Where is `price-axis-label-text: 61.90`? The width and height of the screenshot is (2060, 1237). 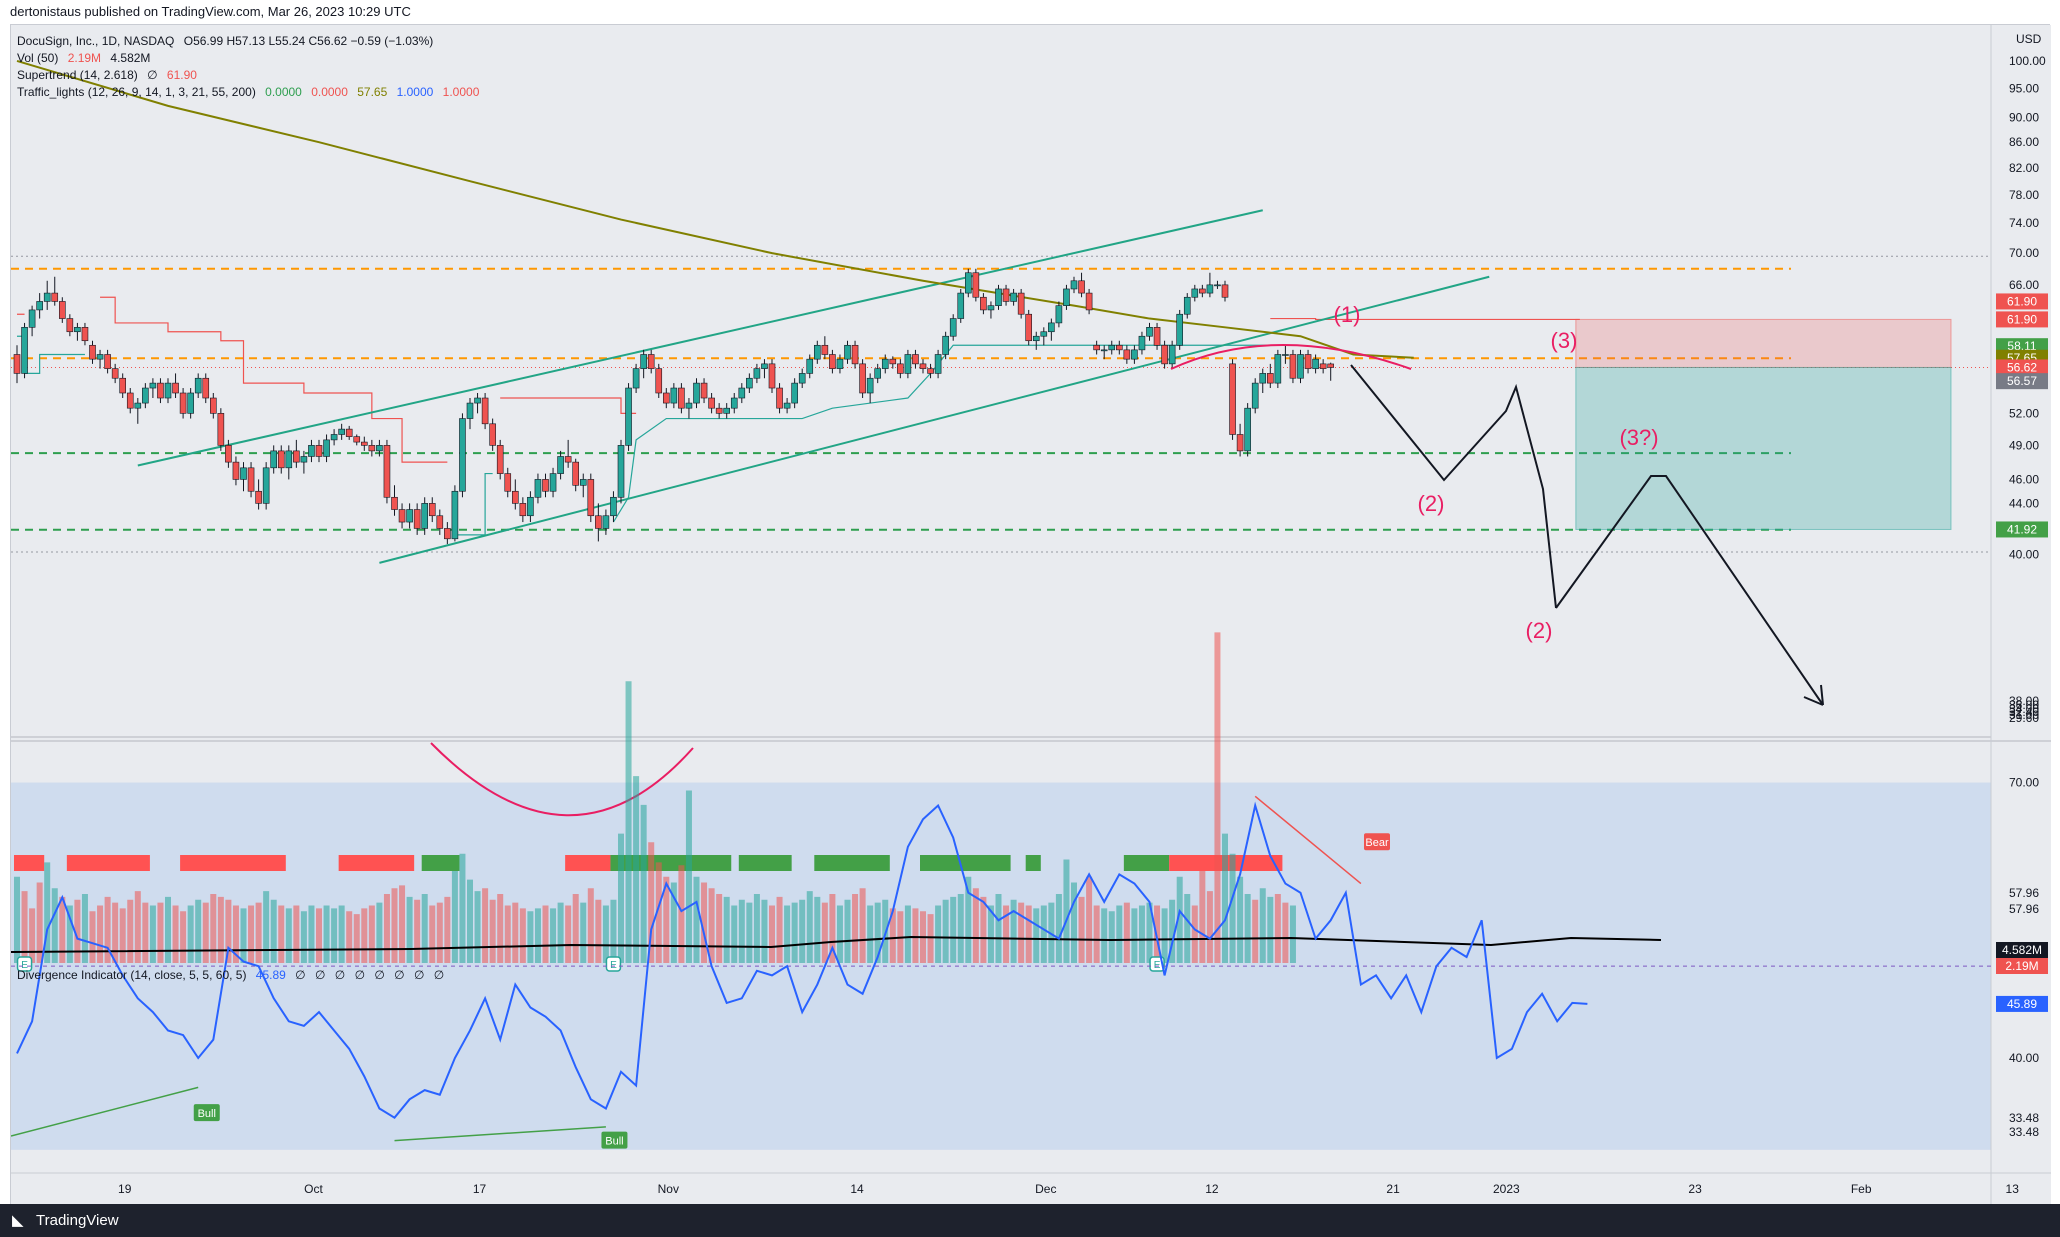 price-axis-label-text: 61.90 is located at coordinates (2022, 301).